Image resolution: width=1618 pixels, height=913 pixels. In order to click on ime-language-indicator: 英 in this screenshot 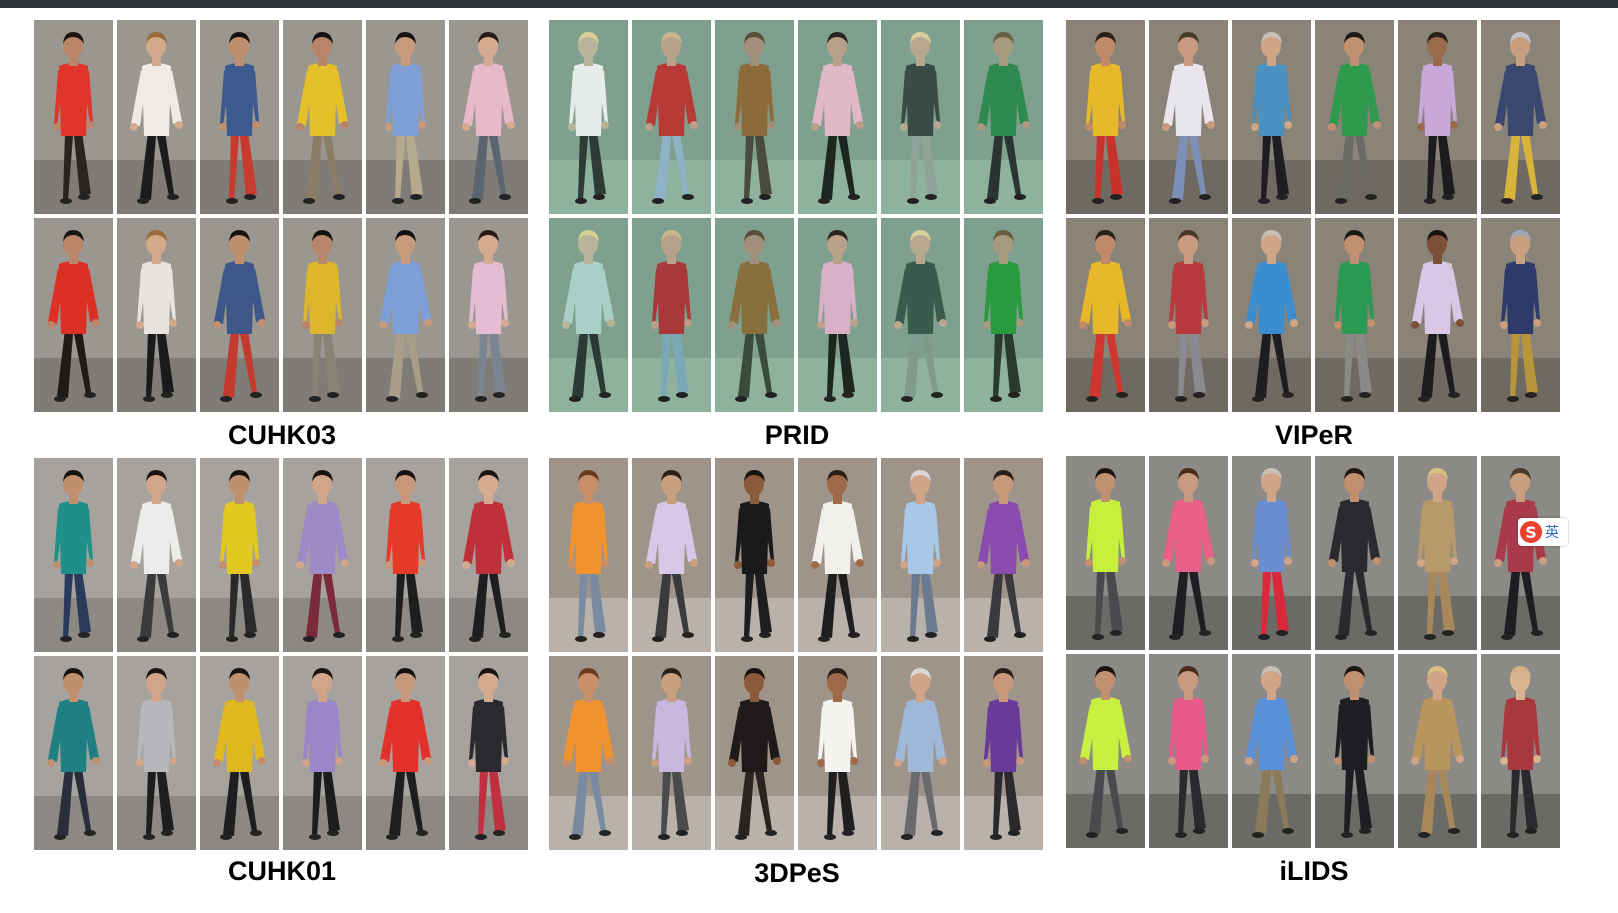, I will do `click(1552, 533)`.